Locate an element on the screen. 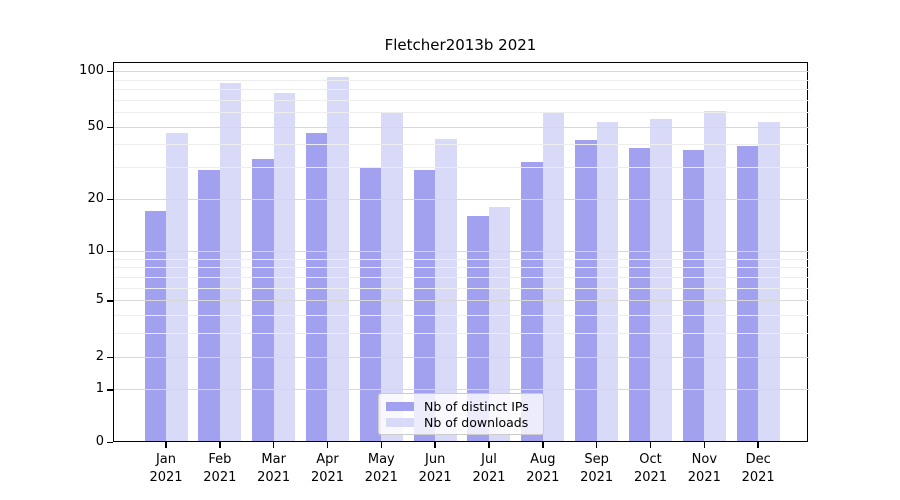  x-tick-label-nov: Nov 2021 is located at coordinates (704, 468).